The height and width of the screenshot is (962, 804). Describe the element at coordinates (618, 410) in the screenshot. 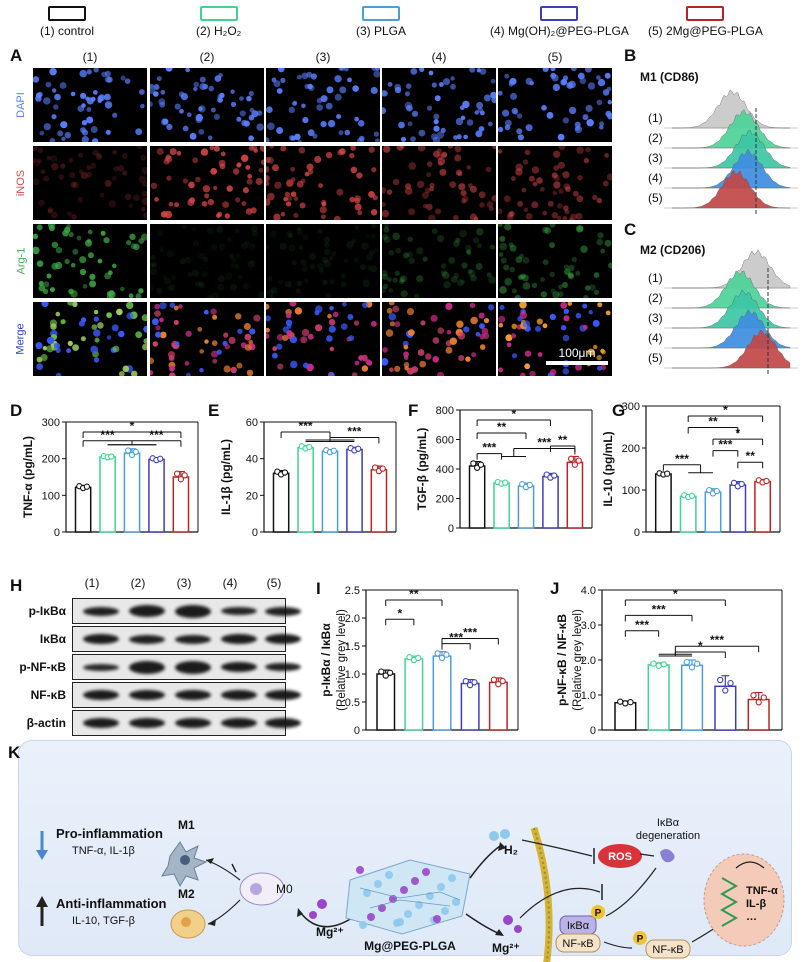

I see `panel-letter: G` at that location.